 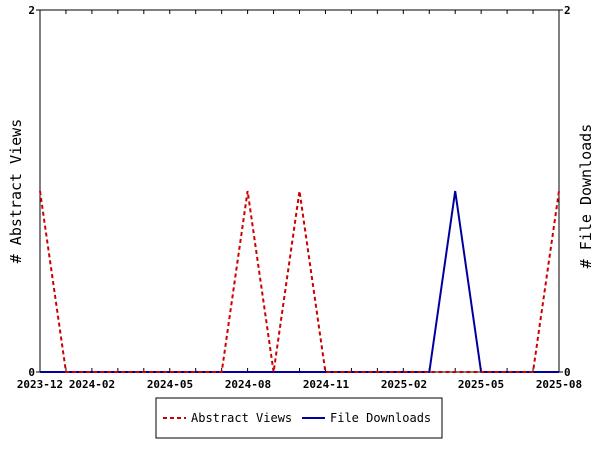 I want to click on x-tick-label: 2024-11, so click(x=326, y=384).